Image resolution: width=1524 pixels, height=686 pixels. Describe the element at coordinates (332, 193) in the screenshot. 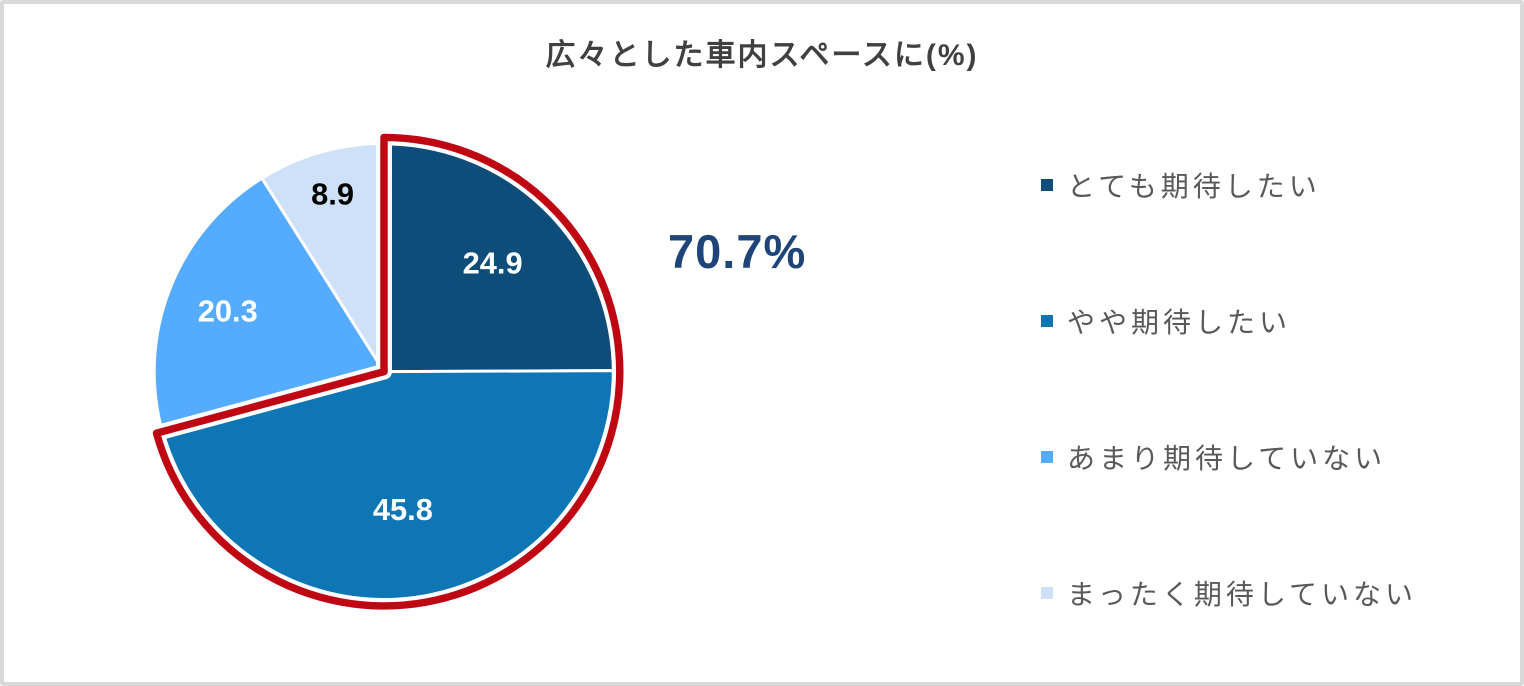

I see `pie-slice-value: 8.9` at that location.